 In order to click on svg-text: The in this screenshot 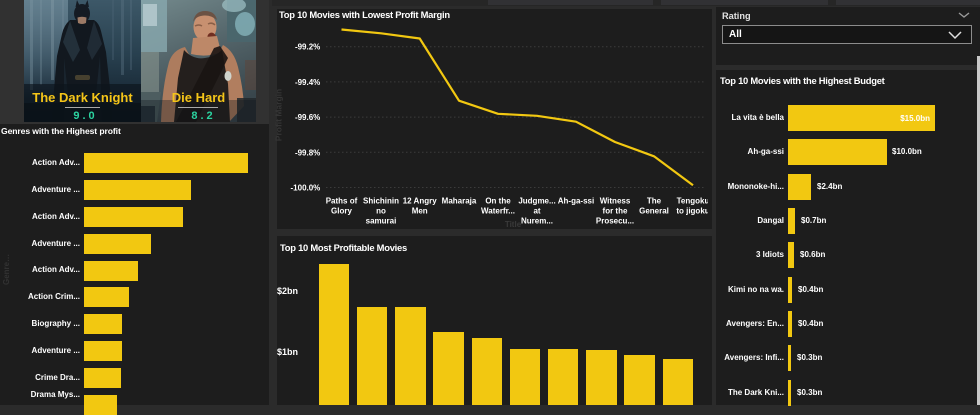, I will do `click(654, 201)`.